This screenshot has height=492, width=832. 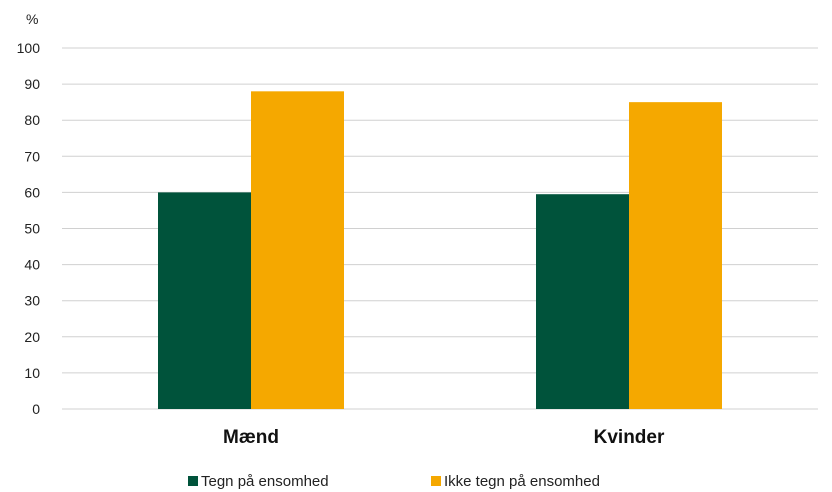 What do you see at coordinates (29, 48) in the screenshot?
I see `y-tick-label: 100` at bounding box center [29, 48].